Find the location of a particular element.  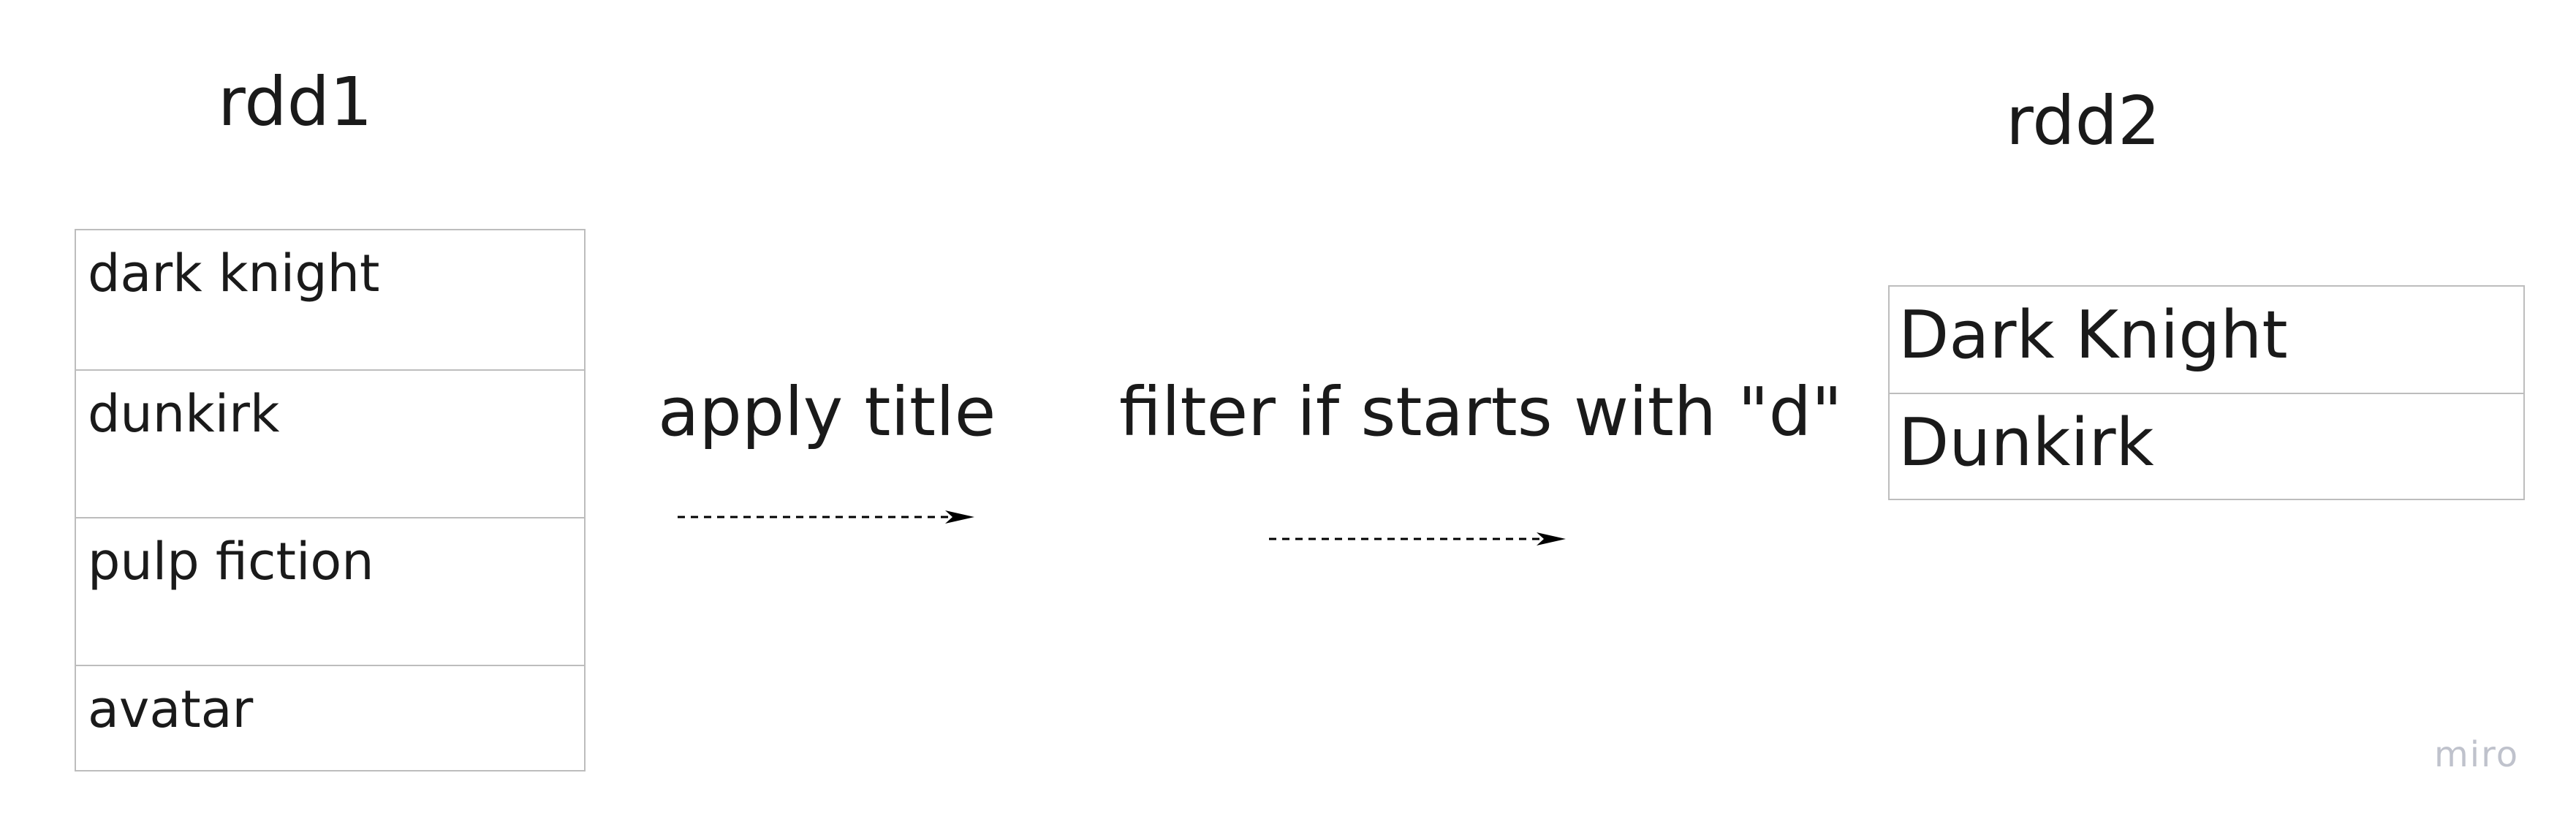

rdd1-table: dark knight dunkirk pulp fiction avatar is located at coordinates (330, 500).